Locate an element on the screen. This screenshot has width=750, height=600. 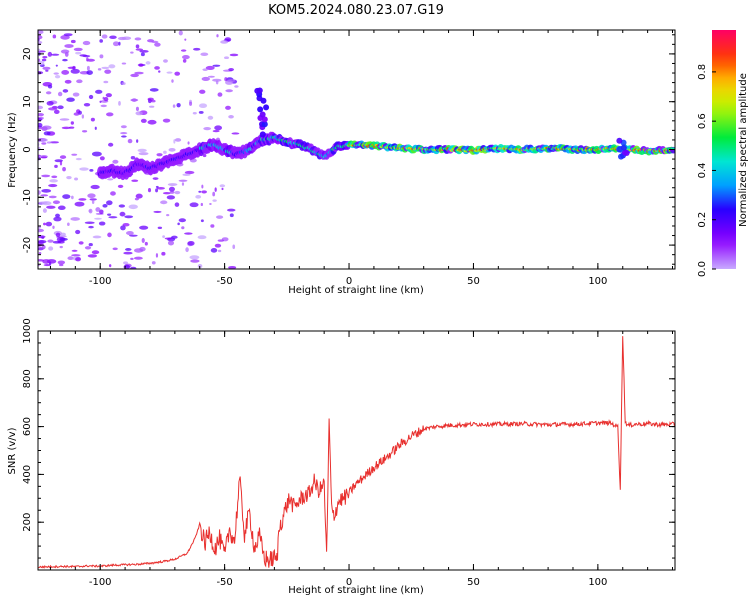
spectrogram-y-tick-label: 20 is located at coordinates (27, 54).